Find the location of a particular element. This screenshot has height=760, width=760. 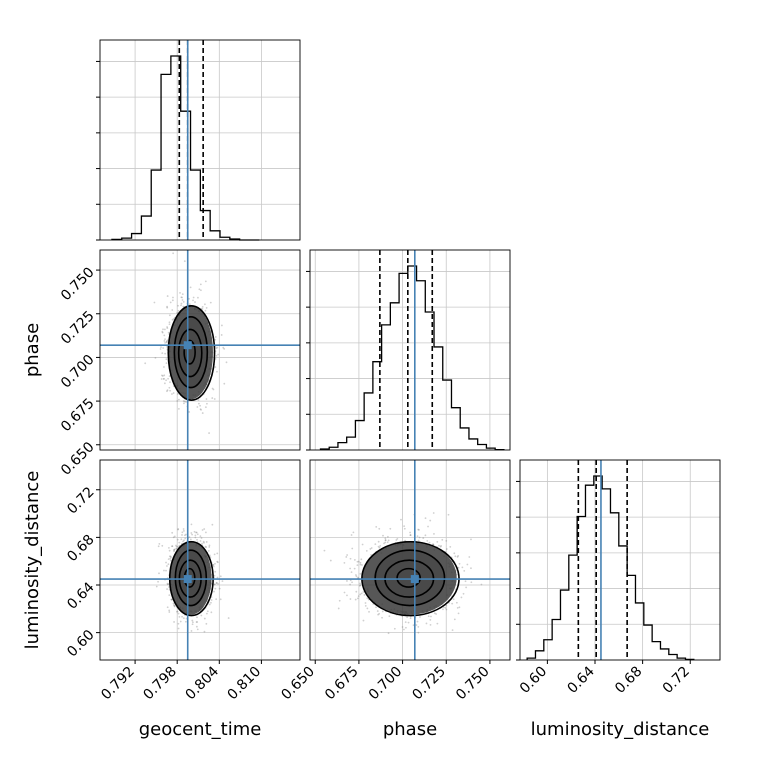

histogram-panel-luminosity_distance is located at coordinates (618, 560).